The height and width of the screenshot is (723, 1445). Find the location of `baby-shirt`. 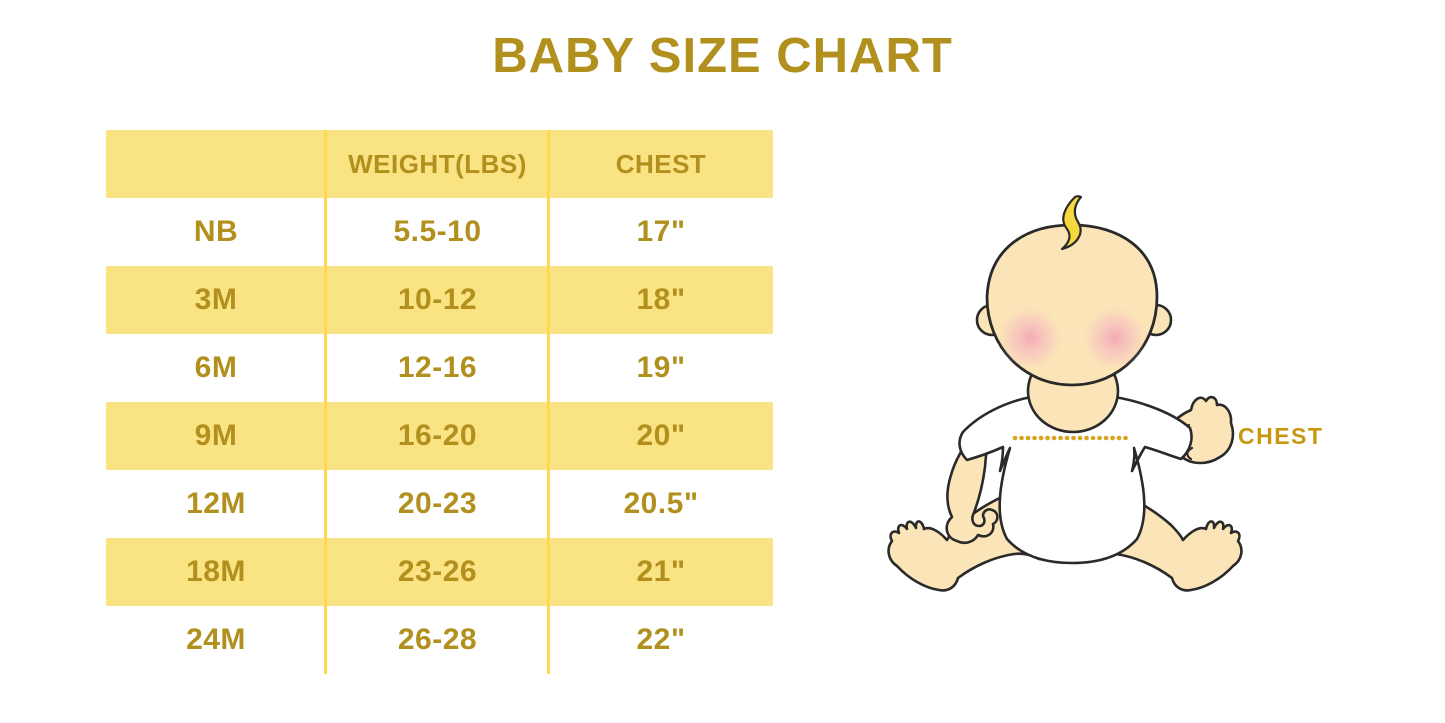

baby-shirt is located at coordinates (1075, 478).